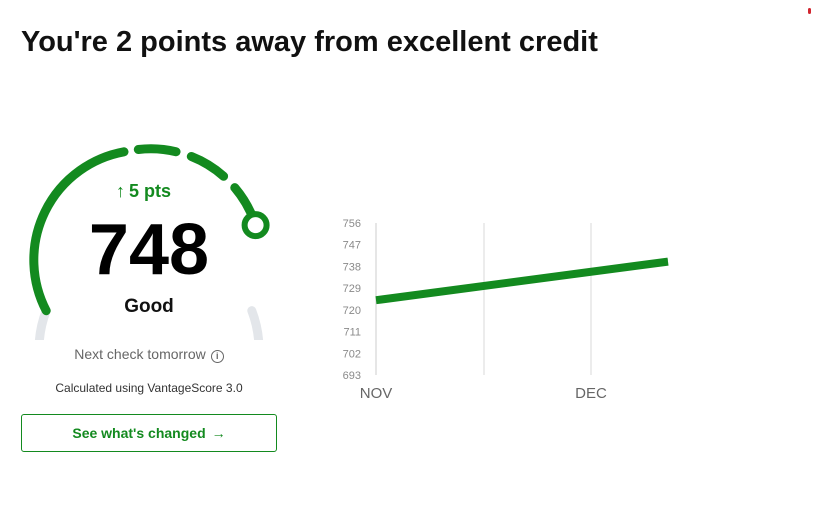 The image size is (814, 505). I want to click on chart-y-tick-label: 702, so click(352, 354).